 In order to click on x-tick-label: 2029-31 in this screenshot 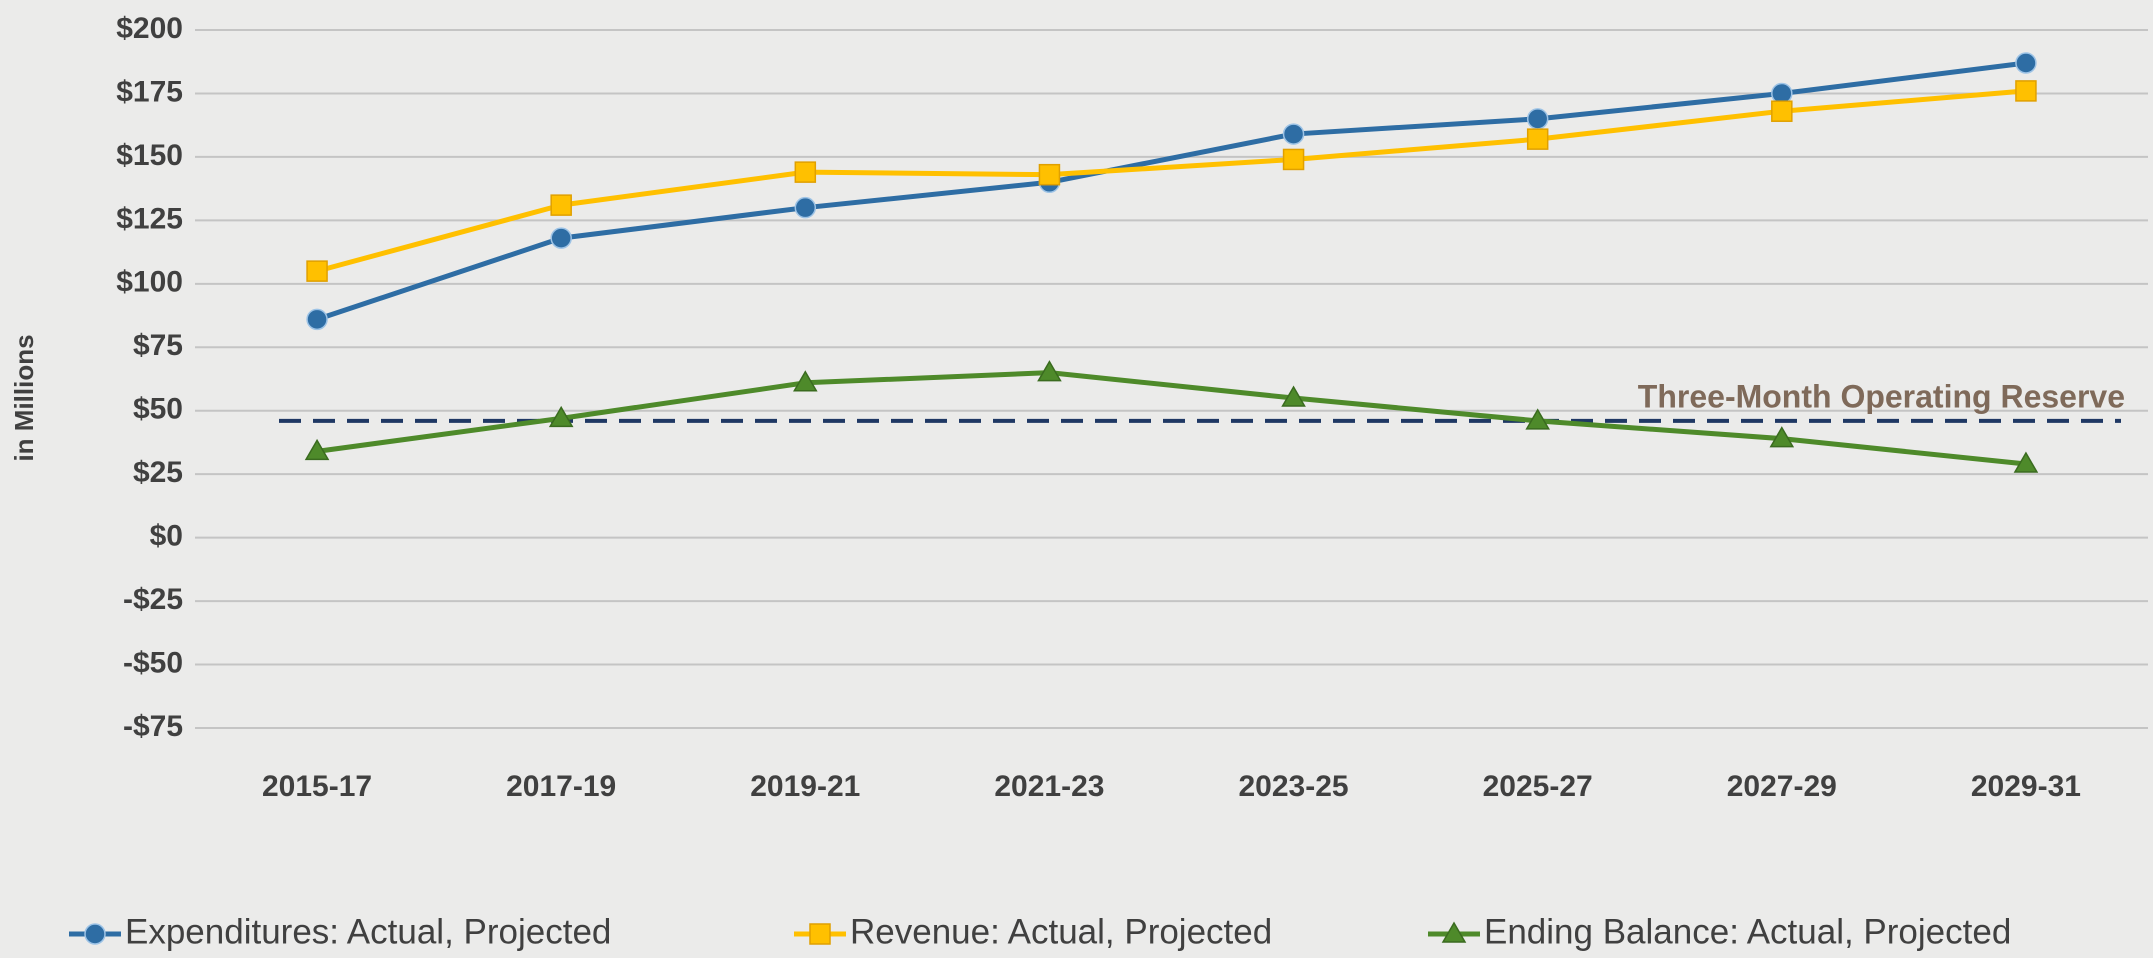, I will do `click(2026, 786)`.